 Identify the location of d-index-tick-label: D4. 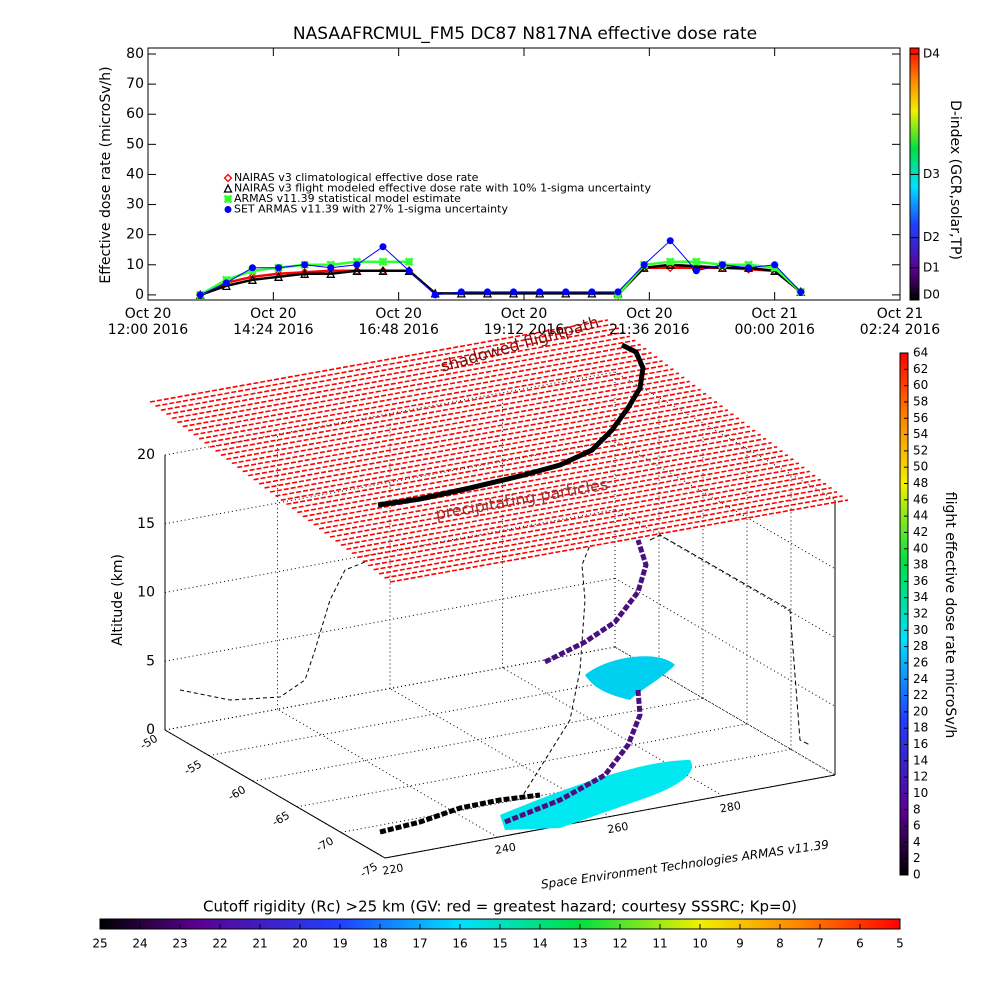
(931, 54).